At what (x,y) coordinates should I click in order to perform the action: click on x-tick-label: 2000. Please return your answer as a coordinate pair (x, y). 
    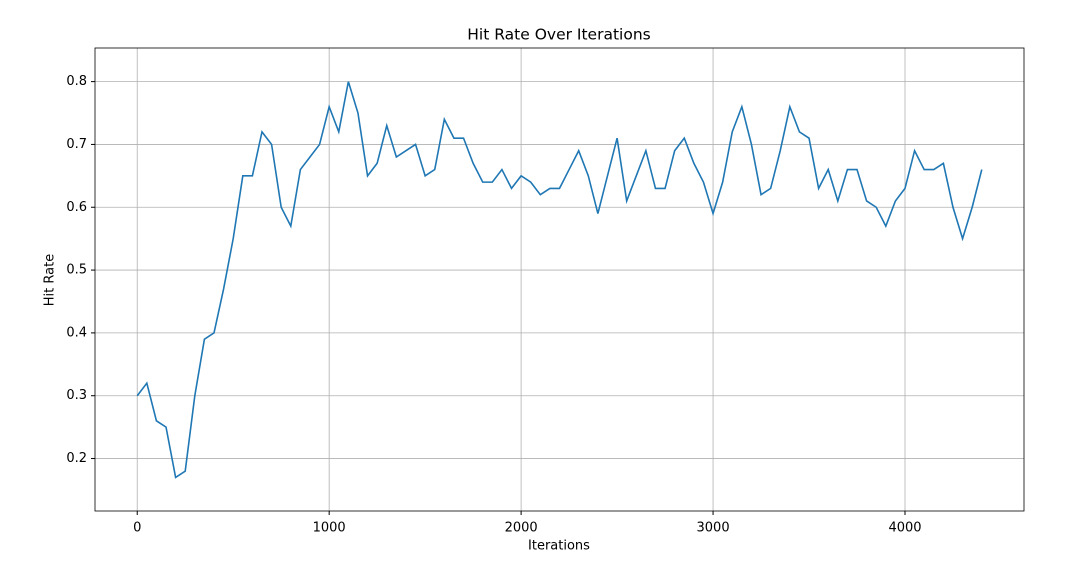
    Looking at the image, I should click on (521, 528).